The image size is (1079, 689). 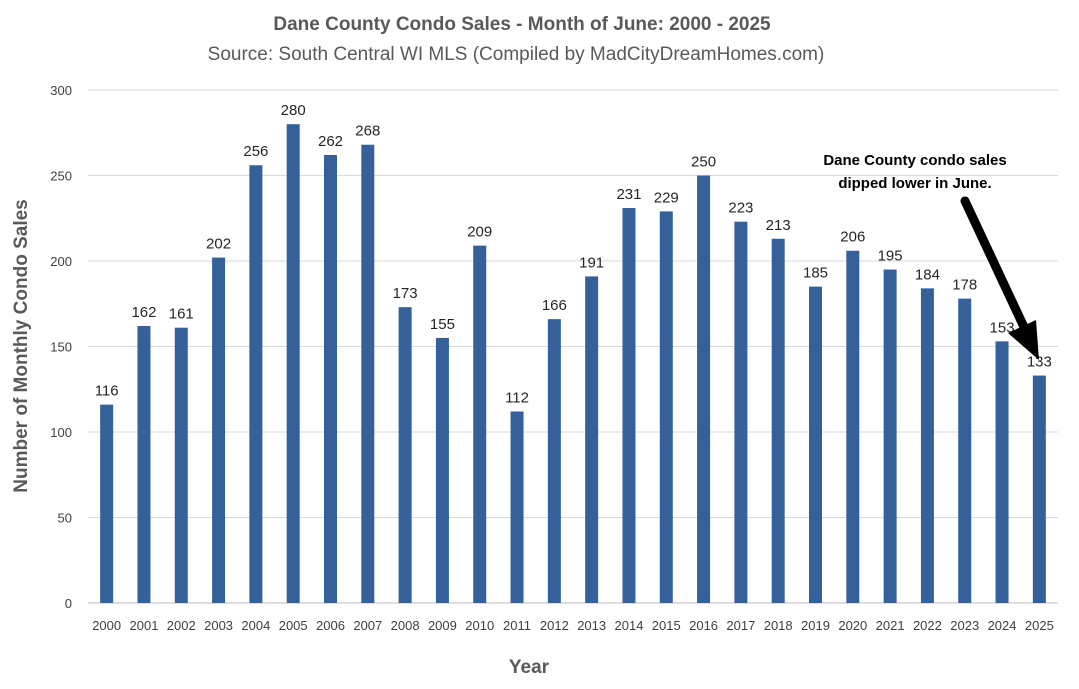 I want to click on x-tick-label-2008: 2008, so click(x=405, y=625).